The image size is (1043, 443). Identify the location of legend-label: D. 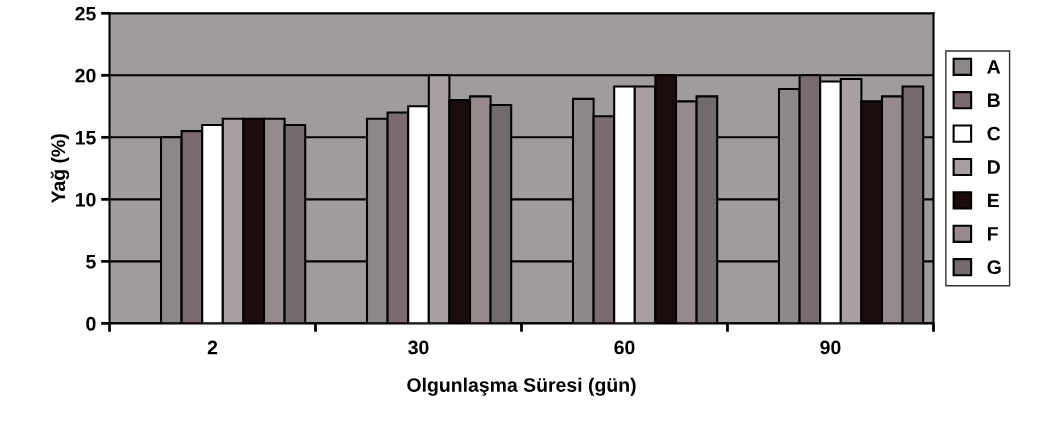
(993, 167).